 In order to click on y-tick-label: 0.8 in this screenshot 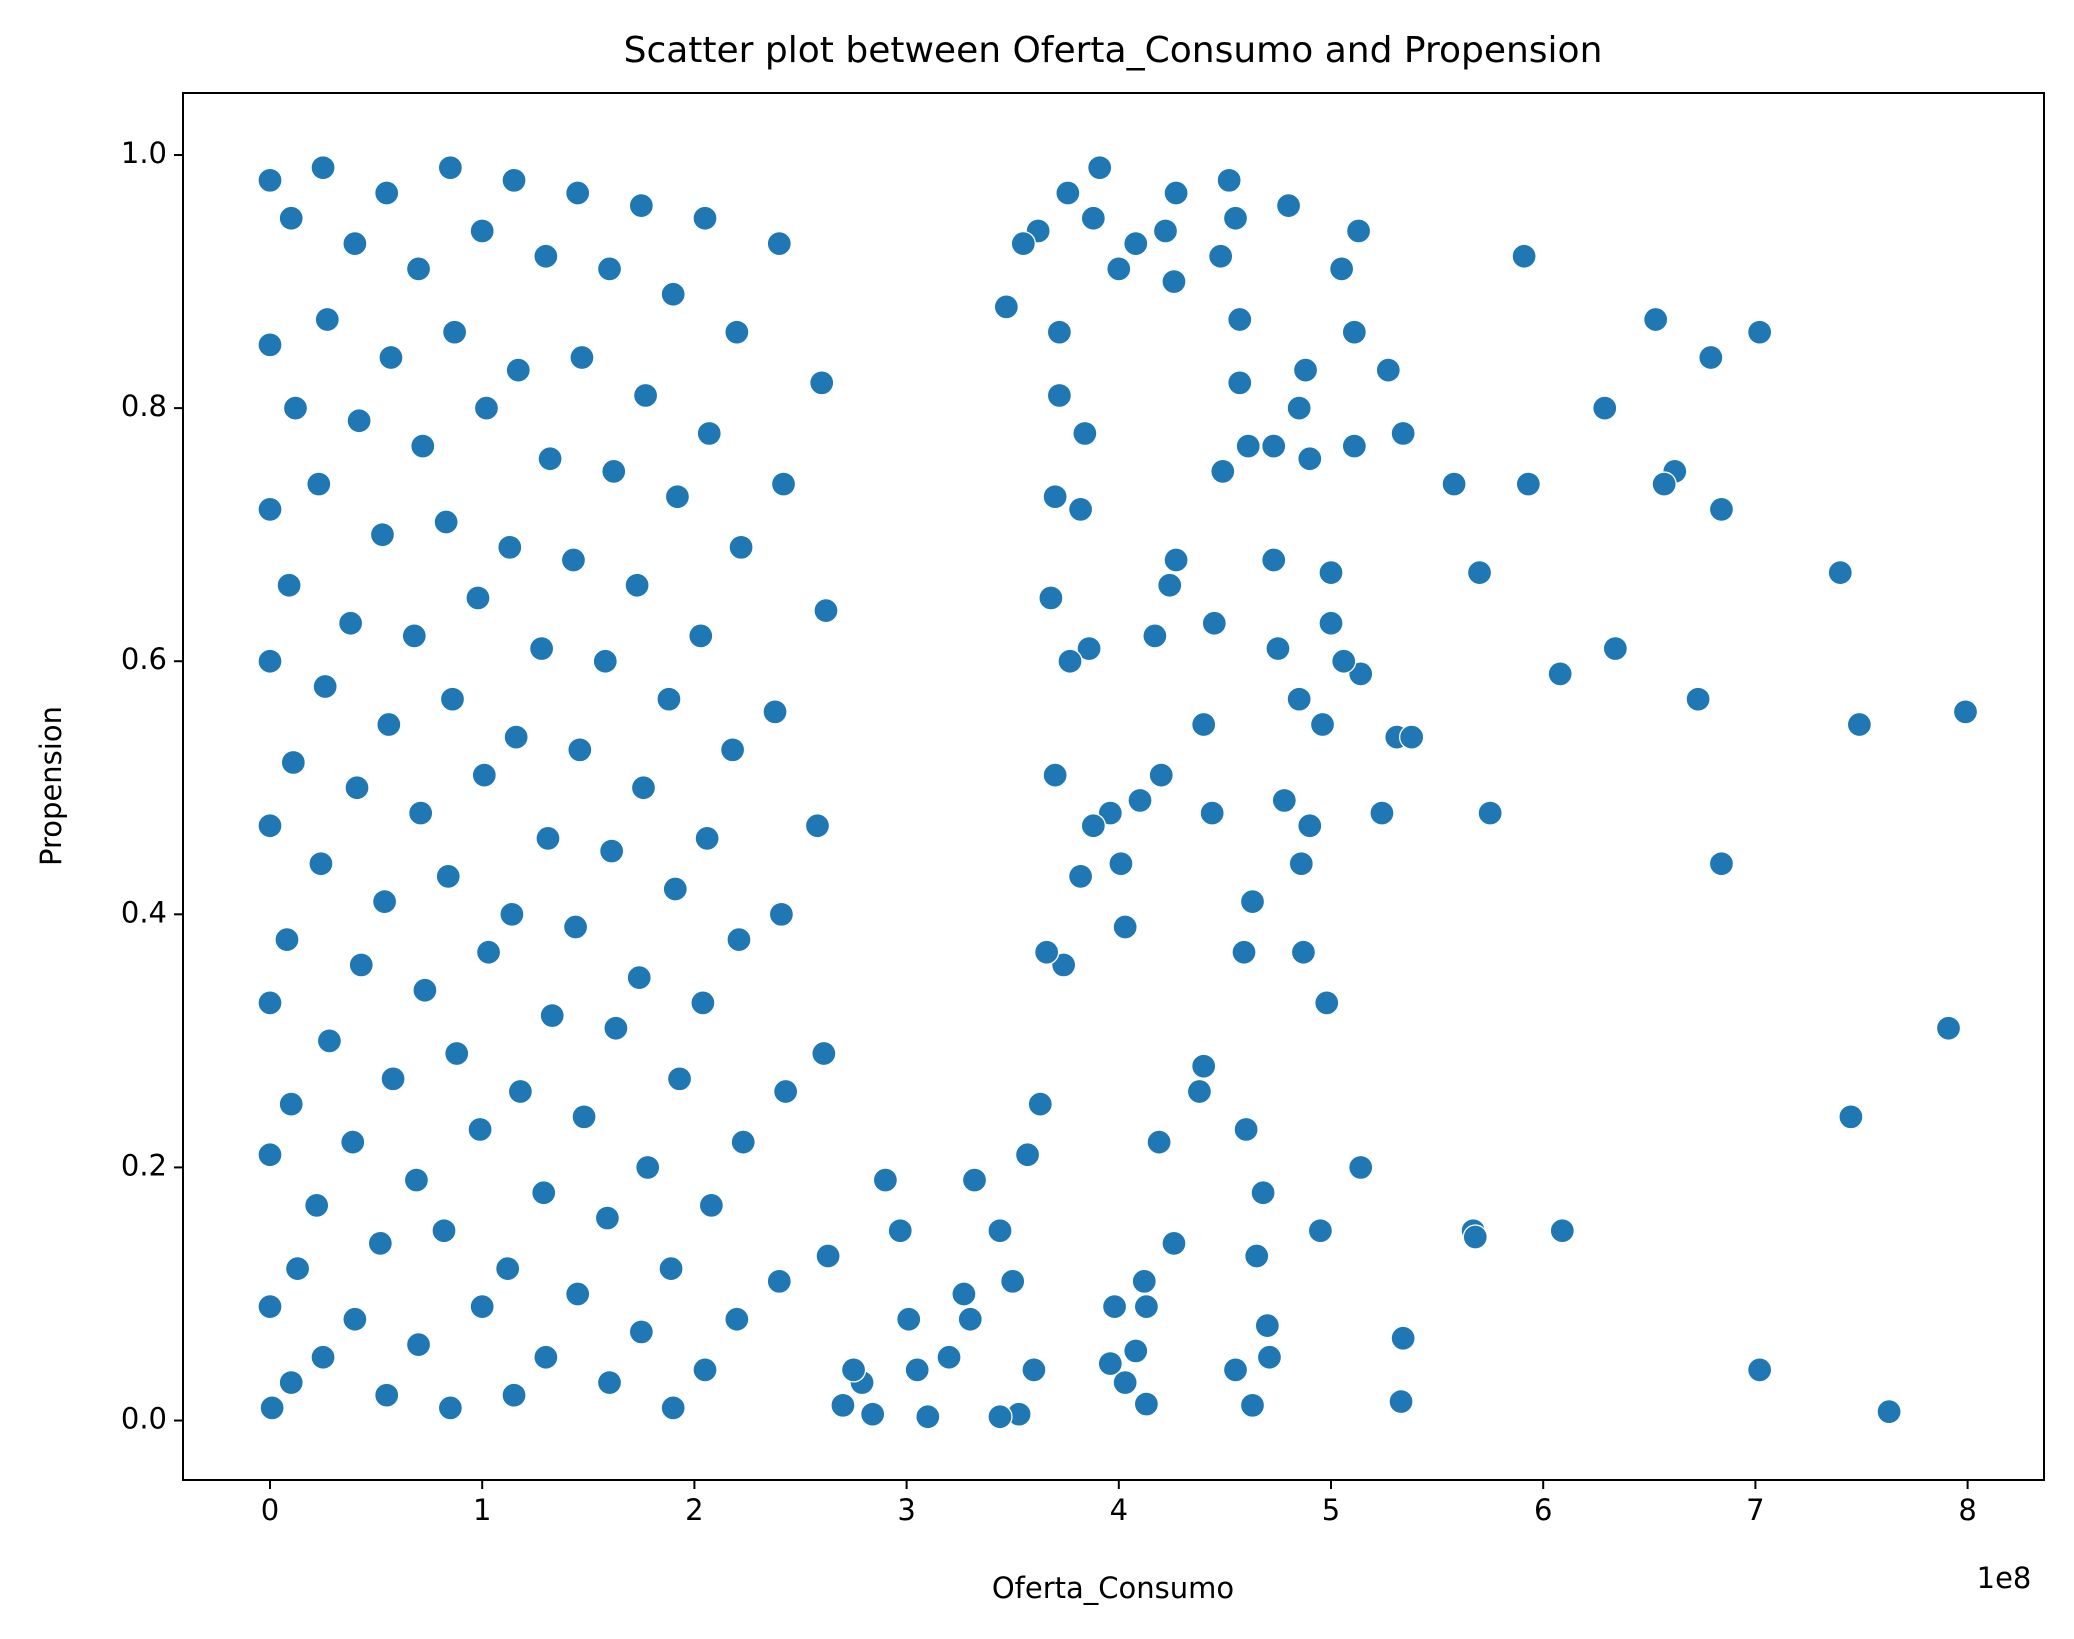, I will do `click(144, 406)`.